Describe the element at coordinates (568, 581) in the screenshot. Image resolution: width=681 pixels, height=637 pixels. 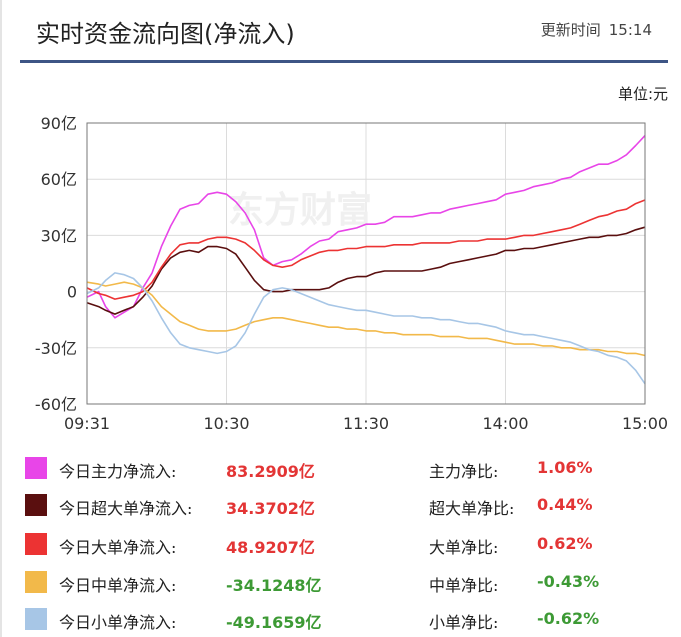
I see `legend-ratio: -0.43%` at that location.